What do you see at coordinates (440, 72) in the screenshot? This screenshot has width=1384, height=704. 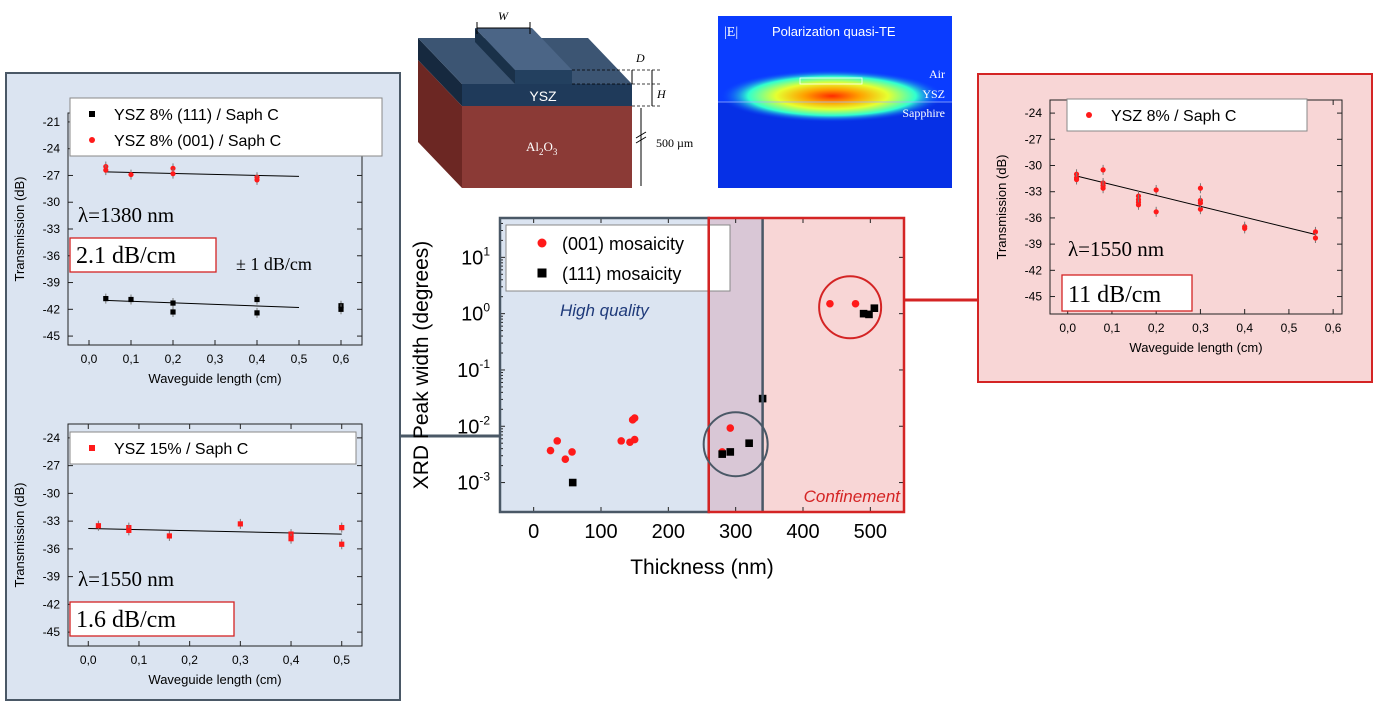 I see `film-side` at bounding box center [440, 72].